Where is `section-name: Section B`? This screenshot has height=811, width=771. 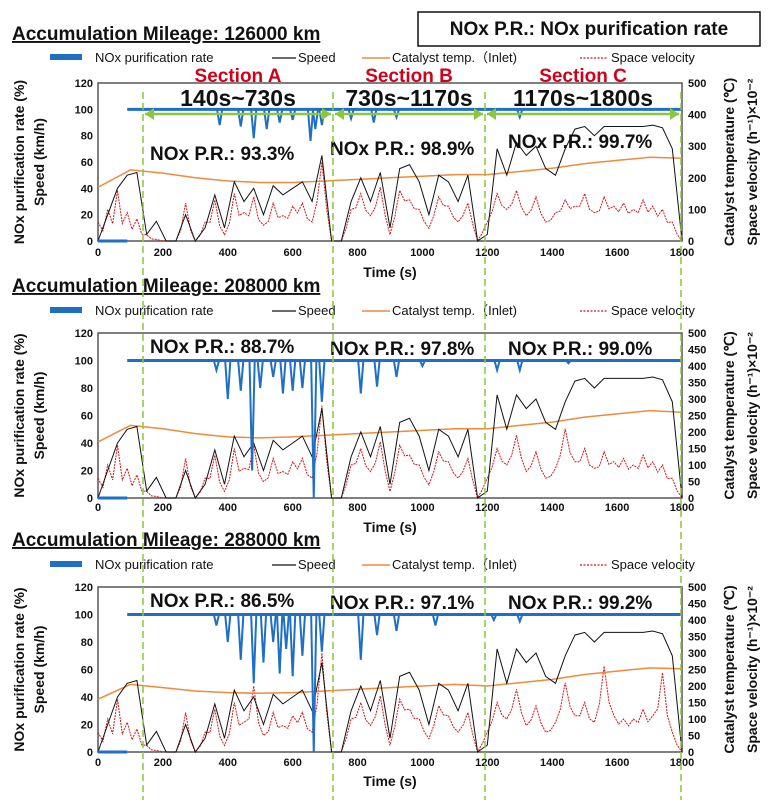 section-name: Section B is located at coordinates (409, 76).